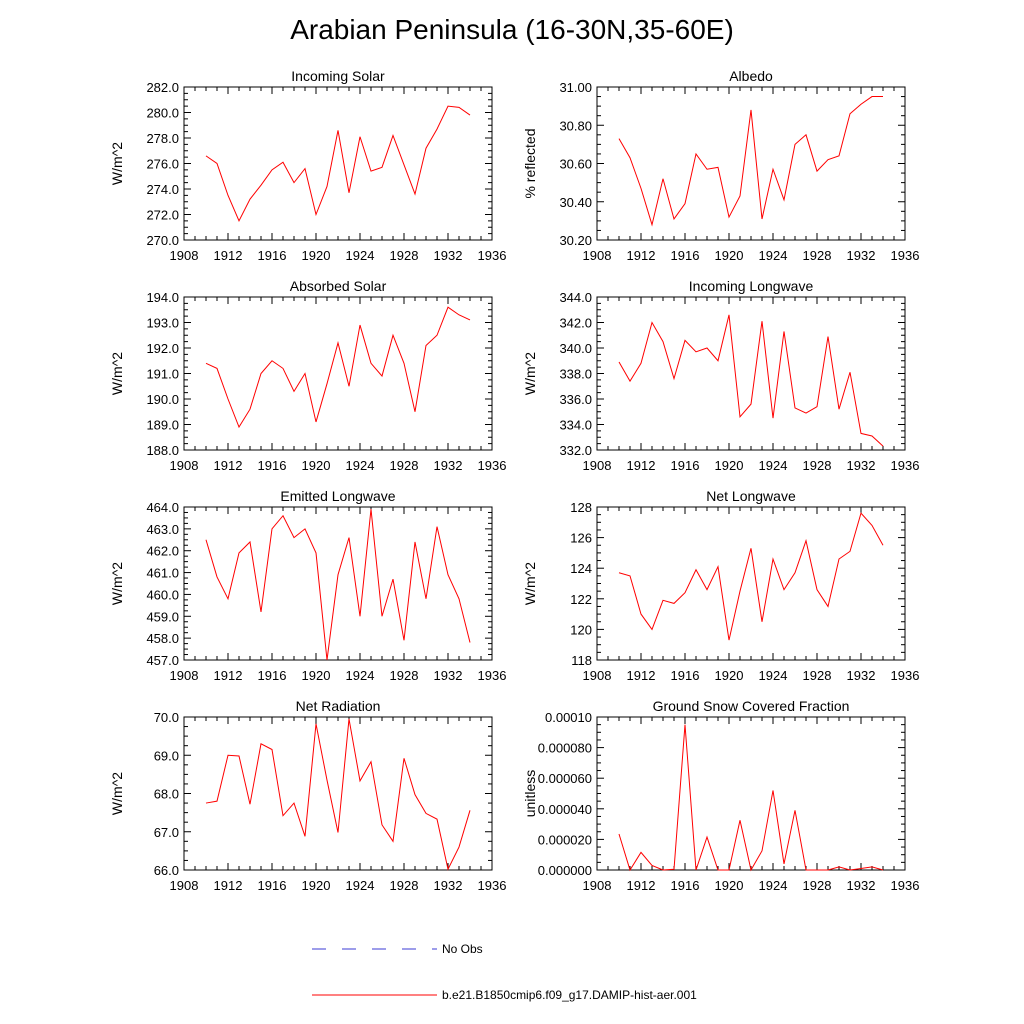  What do you see at coordinates (462, 949) in the screenshot?
I see `legend-obs-label: No Obs` at bounding box center [462, 949].